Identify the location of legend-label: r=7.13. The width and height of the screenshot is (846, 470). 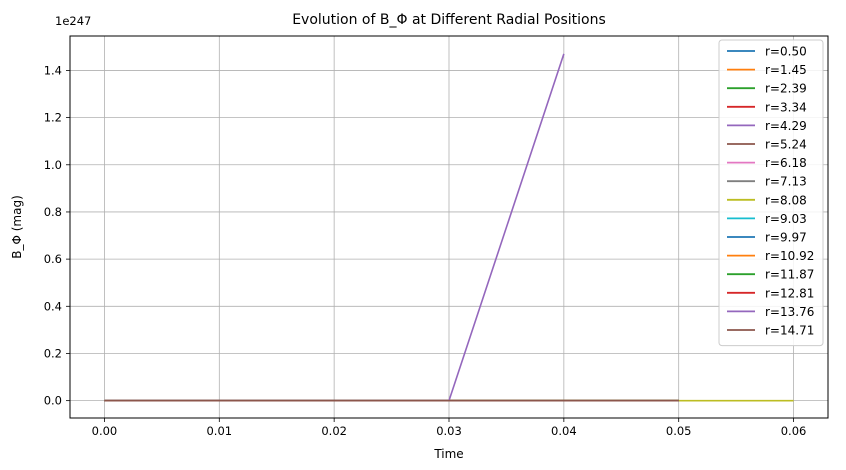
(786, 182).